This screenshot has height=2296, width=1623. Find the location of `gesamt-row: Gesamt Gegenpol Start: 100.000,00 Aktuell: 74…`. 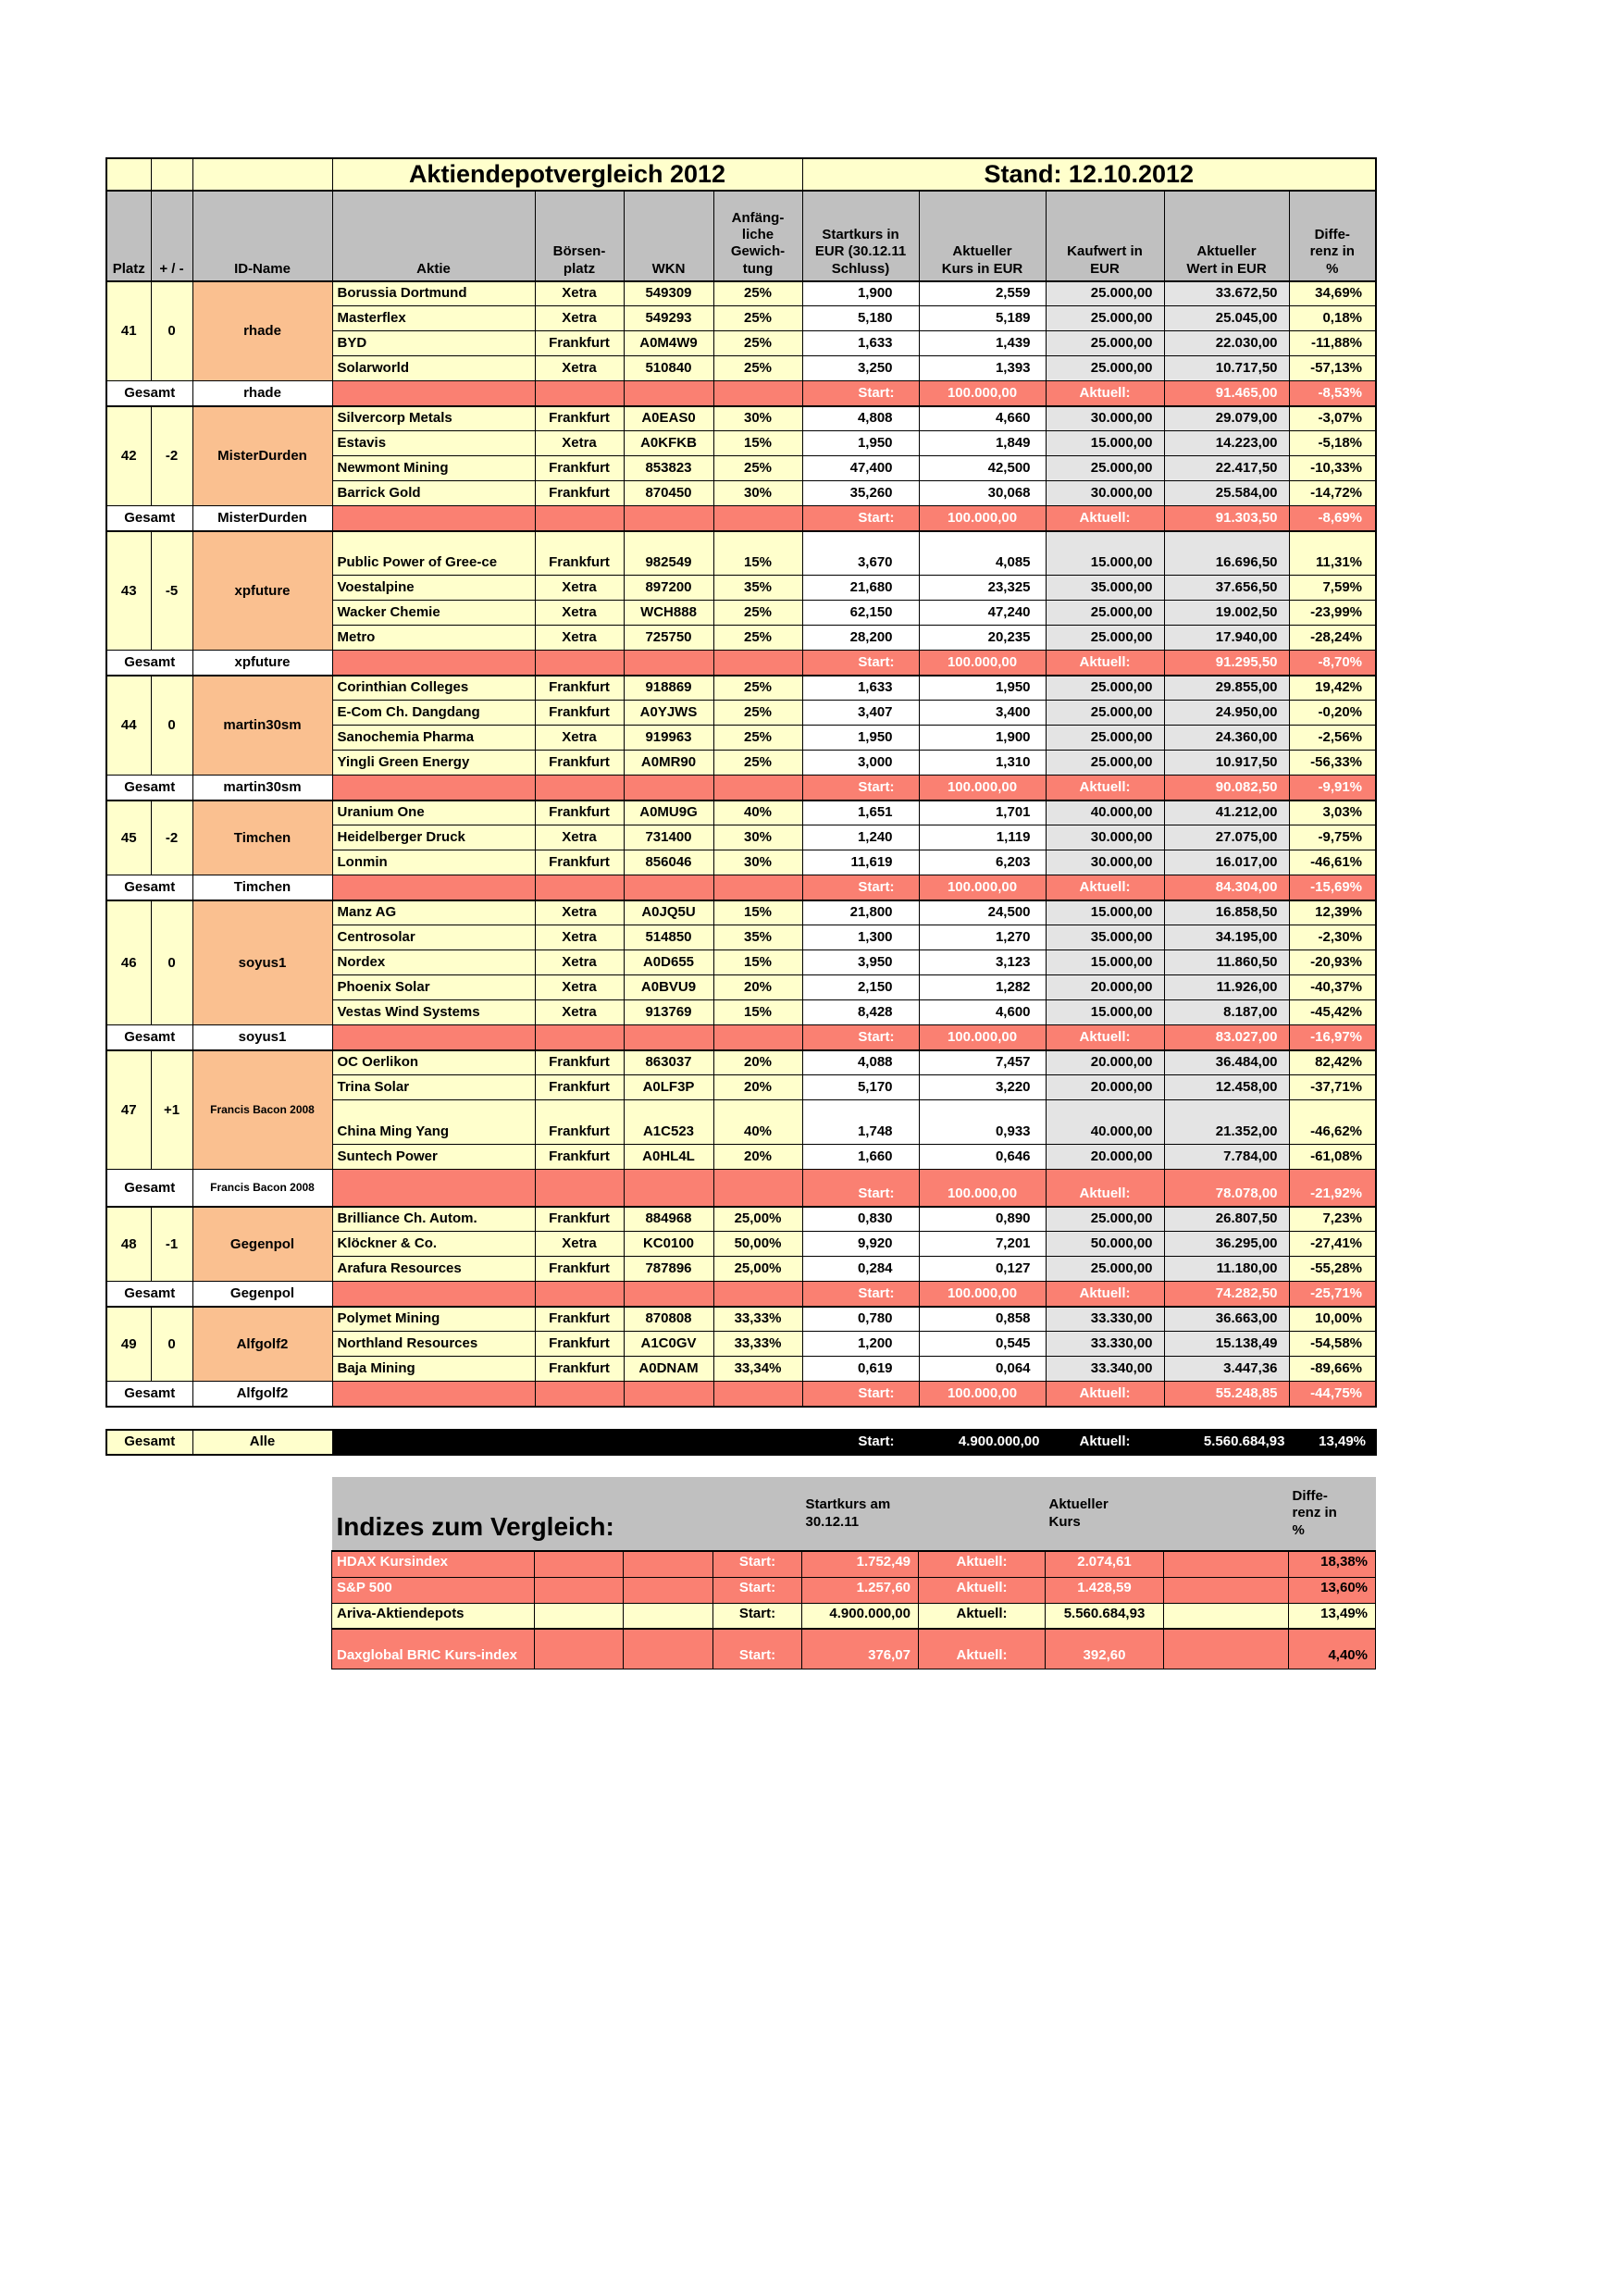

gesamt-row: Gesamt Gegenpol Start: 100.000,00 Aktuell: 74… is located at coordinates (741, 1295).